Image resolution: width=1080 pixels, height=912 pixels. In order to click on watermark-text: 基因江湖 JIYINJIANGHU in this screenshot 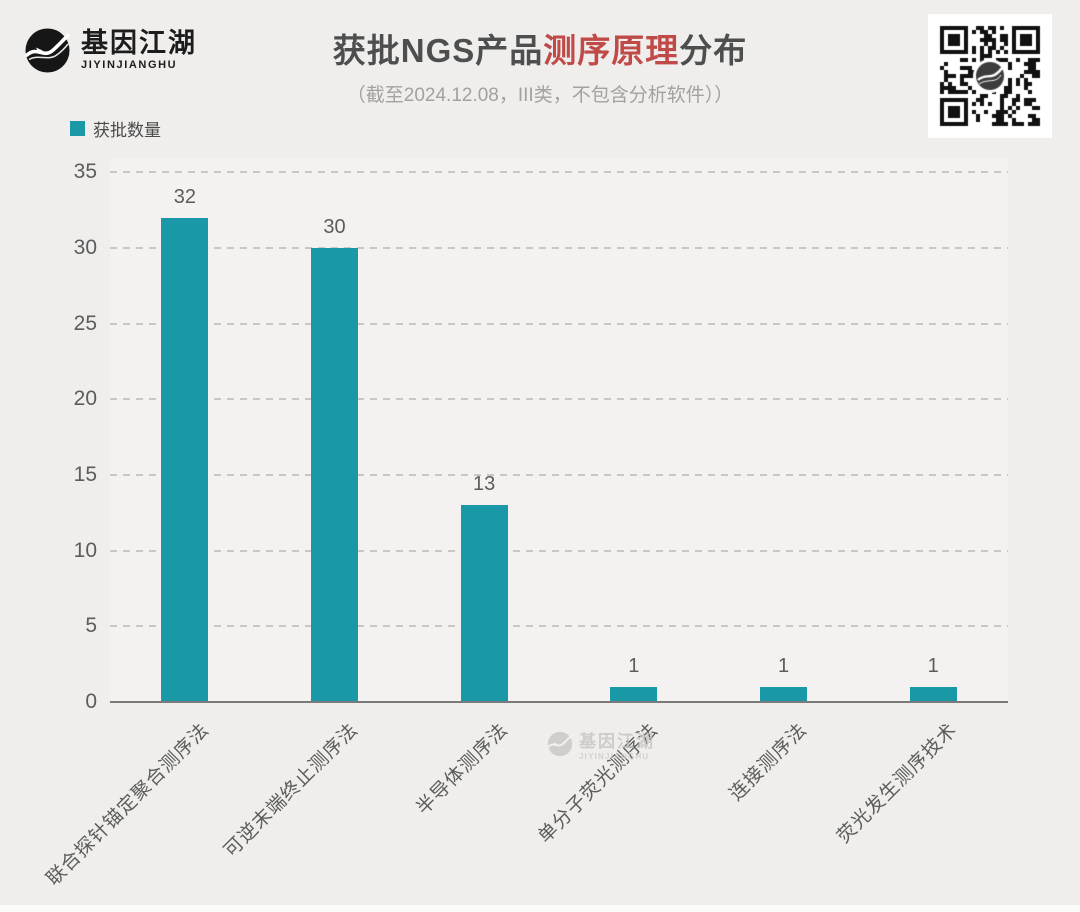, I will do `click(617, 747)`.